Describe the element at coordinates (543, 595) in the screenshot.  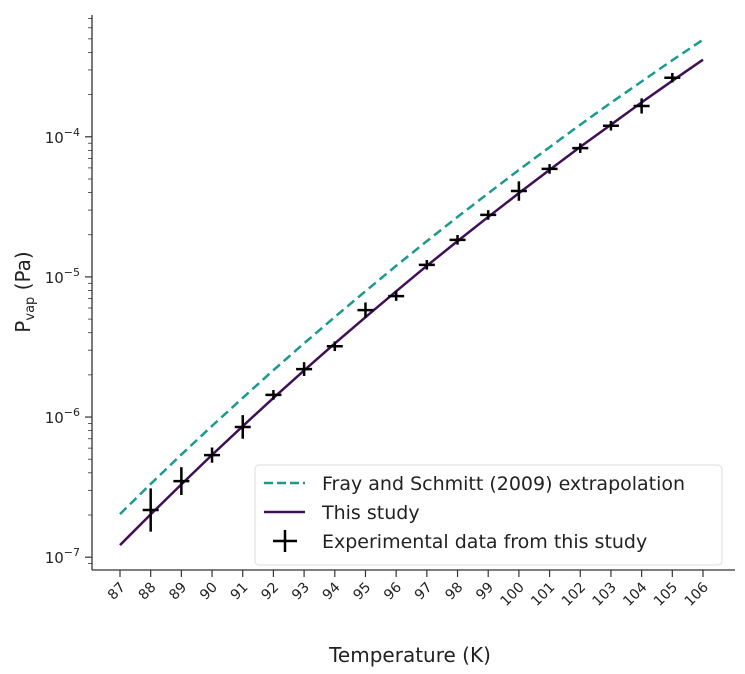
I see `x-tick-label: 101` at that location.